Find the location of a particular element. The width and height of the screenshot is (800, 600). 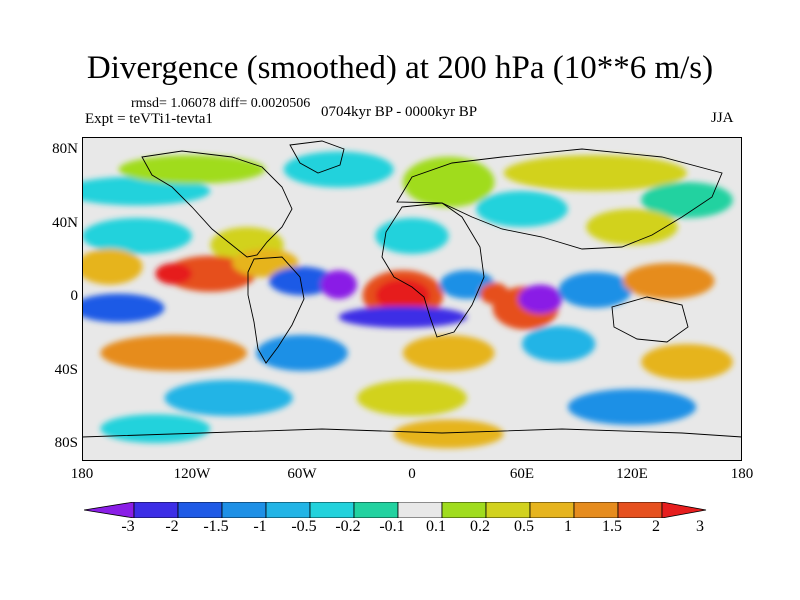

colorbar-label: -0.2 is located at coordinates (348, 526).